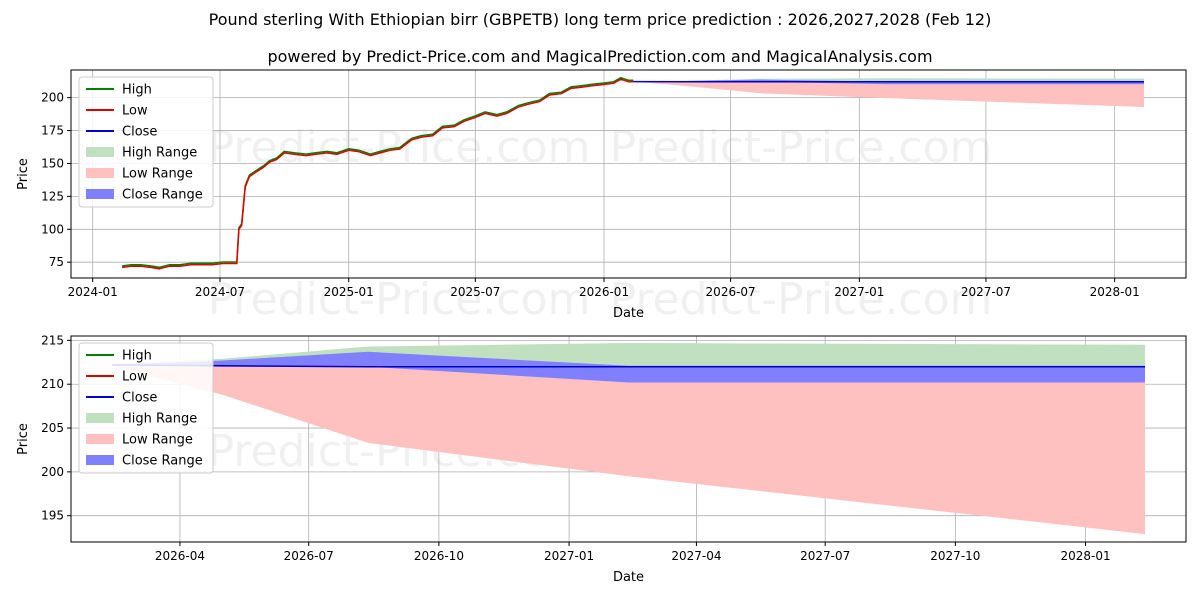 The height and width of the screenshot is (600, 1200). What do you see at coordinates (56, 262) in the screenshot?
I see `y-tick-label: 75` at bounding box center [56, 262].